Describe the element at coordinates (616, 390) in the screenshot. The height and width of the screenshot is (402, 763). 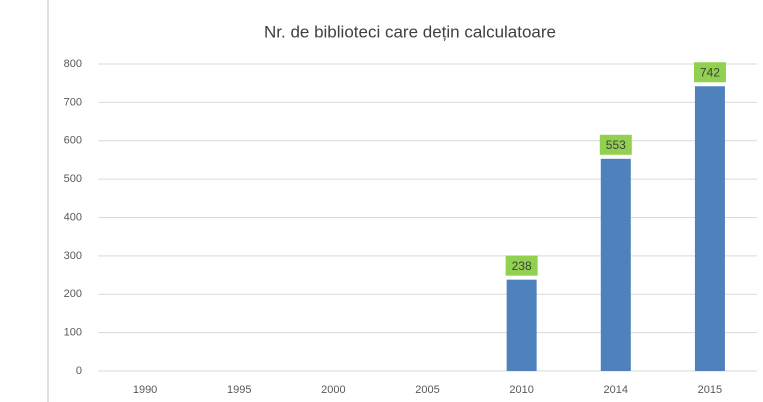
I see `x-tick-label: 2014` at that location.